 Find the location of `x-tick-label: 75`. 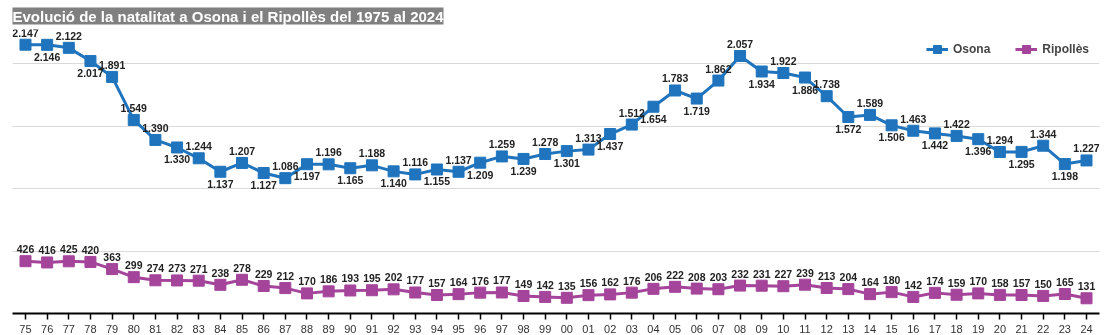

x-tick-label: 75 is located at coordinates (25, 328).